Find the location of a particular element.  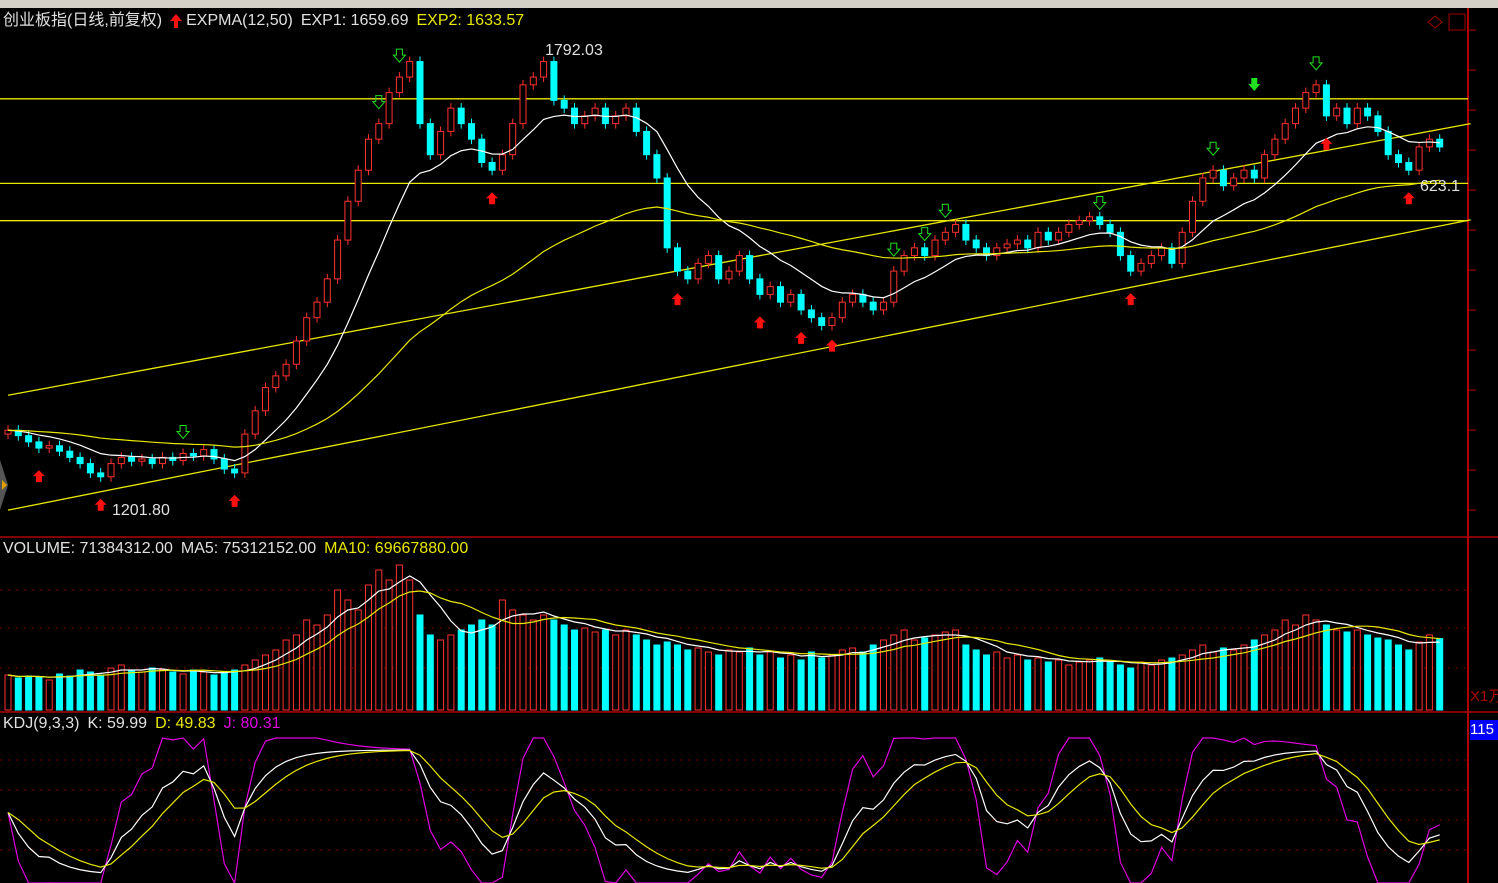

buy-arrow-icon is located at coordinates (1130, 299).